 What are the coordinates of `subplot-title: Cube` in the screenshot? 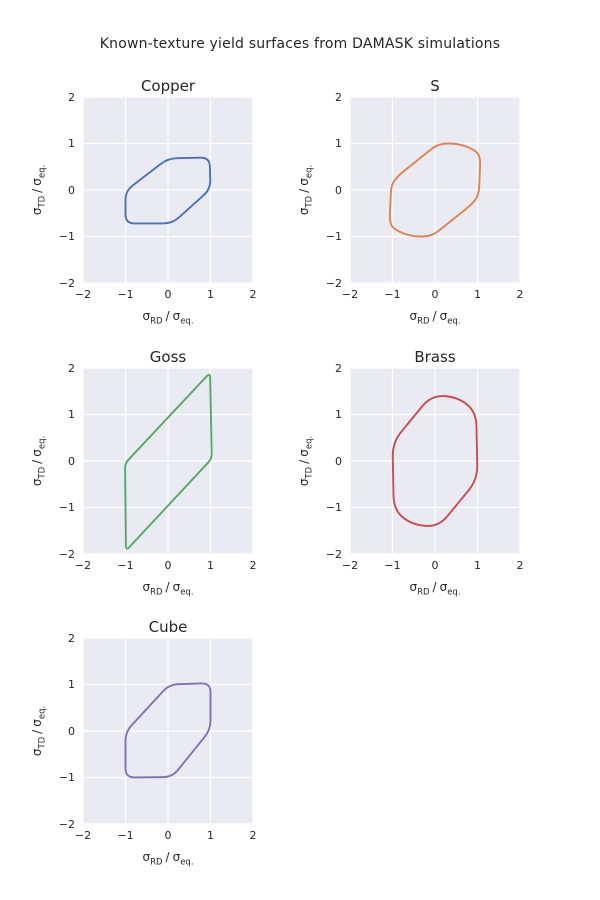 It's located at (168, 627).